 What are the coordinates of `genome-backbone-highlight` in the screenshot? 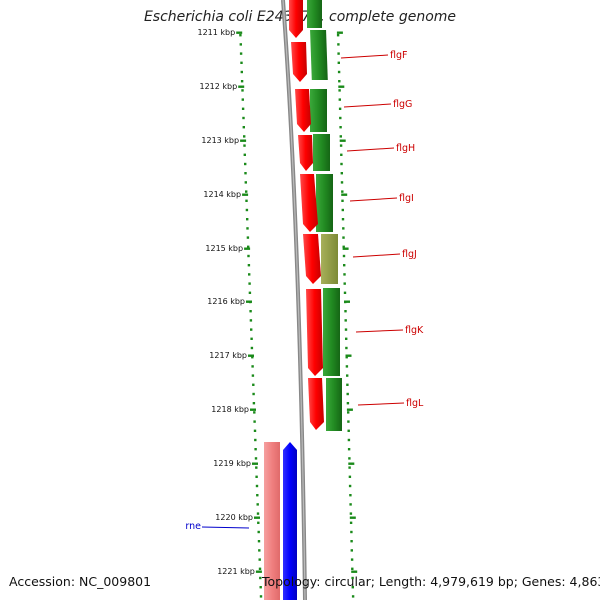 It's located at (294, 300).